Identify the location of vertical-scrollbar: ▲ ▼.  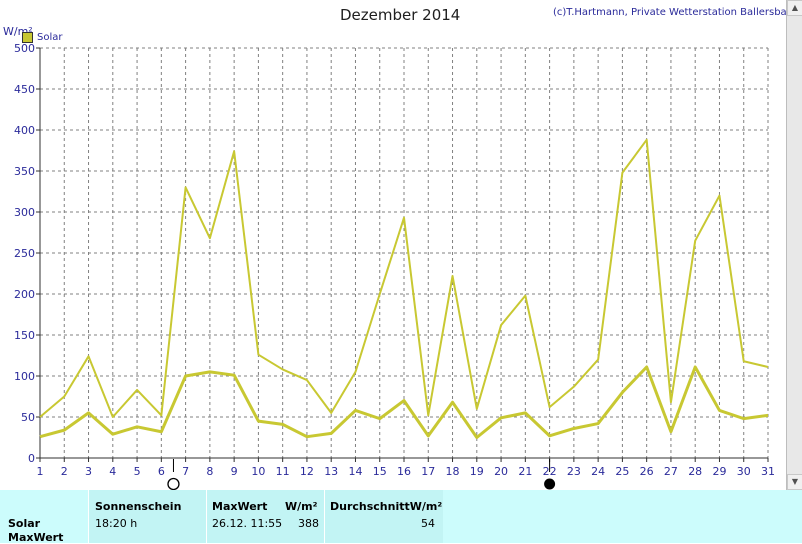
(794, 245).